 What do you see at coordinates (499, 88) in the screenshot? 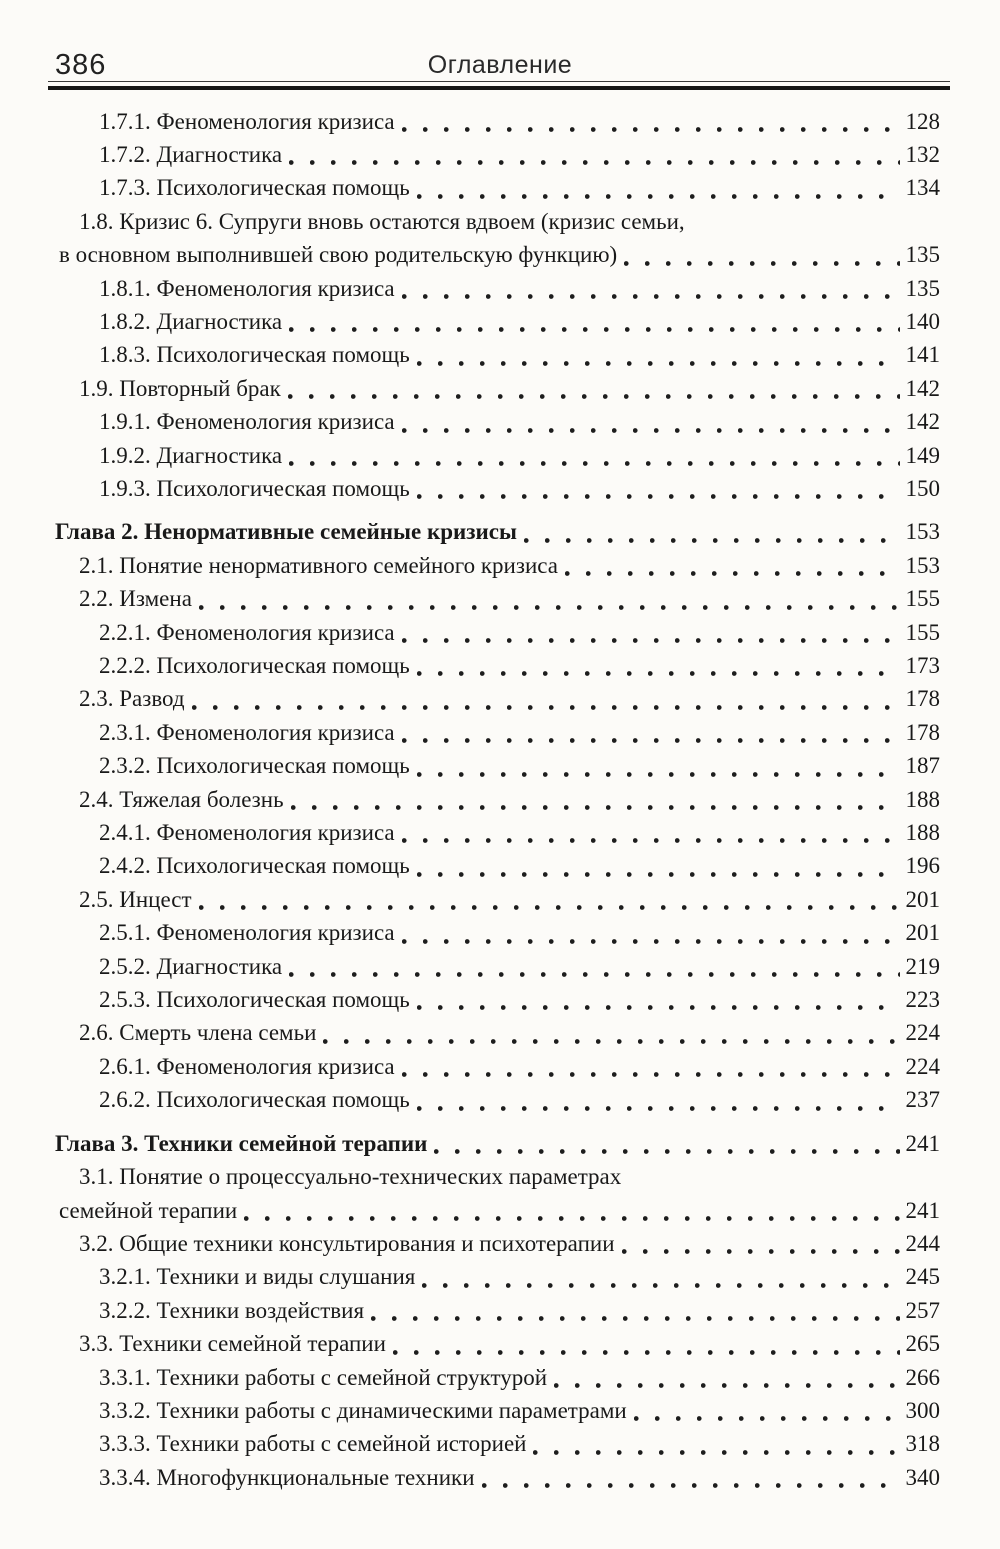
I see `header-rule-thick` at bounding box center [499, 88].